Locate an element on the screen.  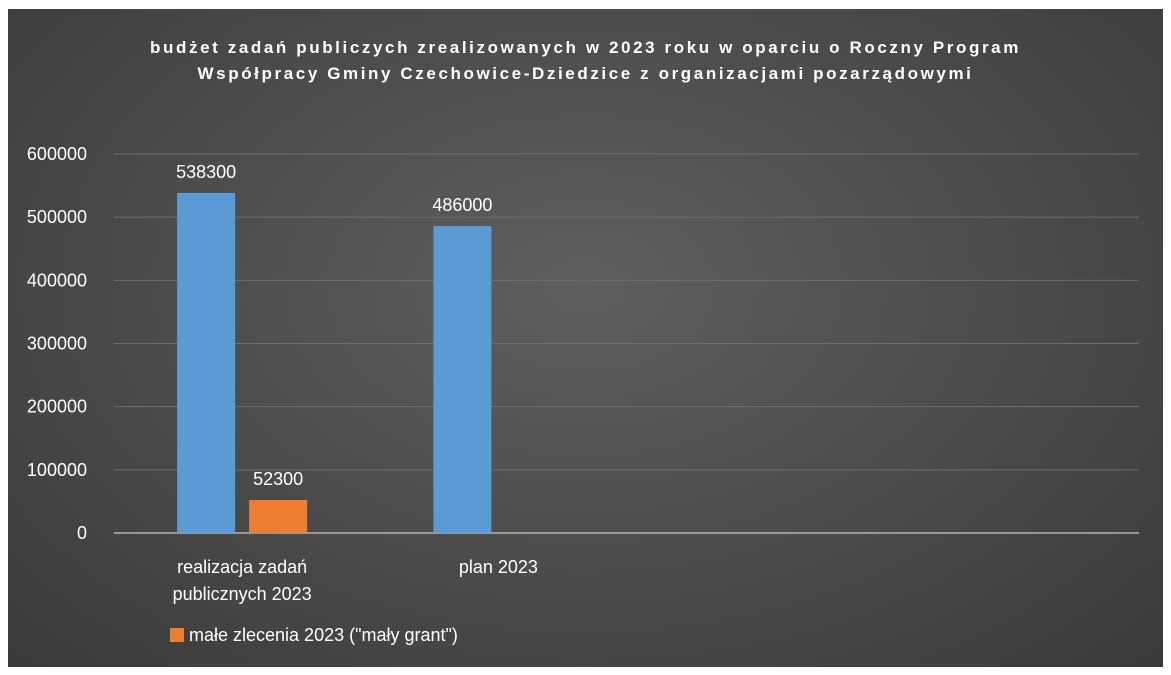
y-tick-label: 600000 is located at coordinates (57, 154).